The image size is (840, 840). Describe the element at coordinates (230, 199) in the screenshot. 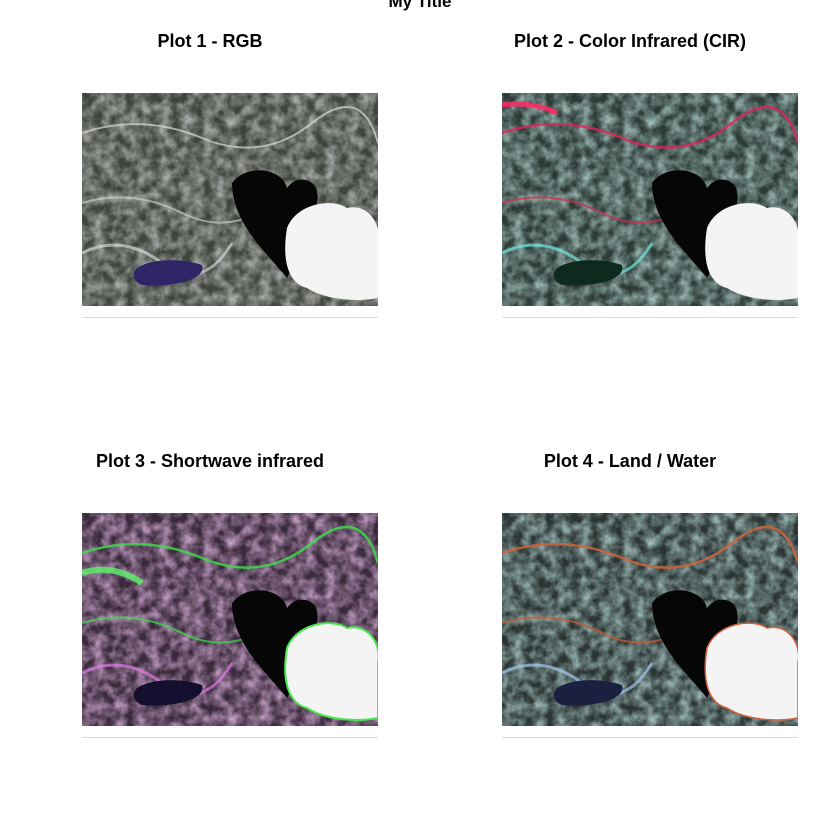

I see `satellite-image-rgb` at that location.